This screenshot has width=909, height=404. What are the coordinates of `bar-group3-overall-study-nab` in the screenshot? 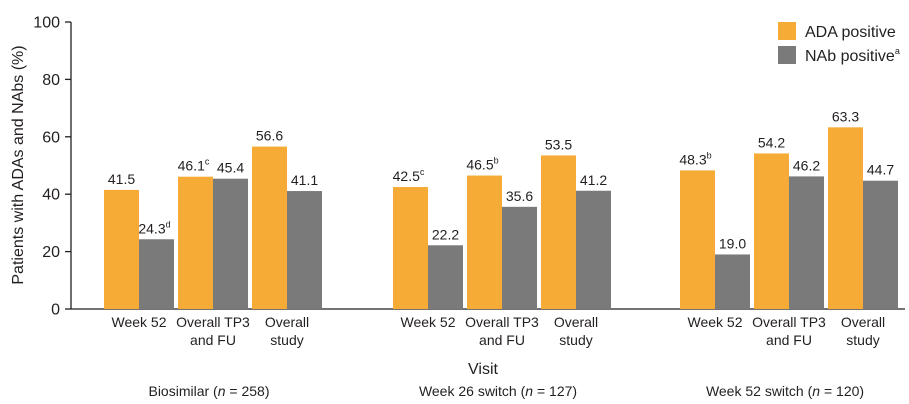 It's located at (880, 244).